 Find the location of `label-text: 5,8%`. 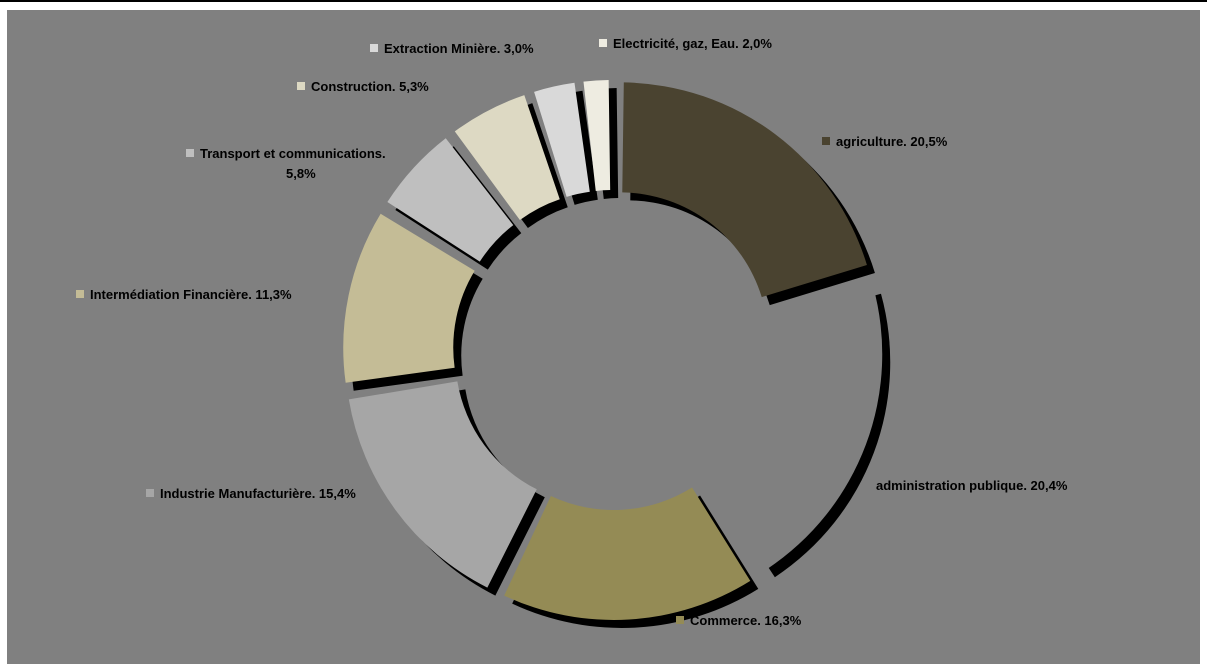

label-text: 5,8% is located at coordinates (301, 173).